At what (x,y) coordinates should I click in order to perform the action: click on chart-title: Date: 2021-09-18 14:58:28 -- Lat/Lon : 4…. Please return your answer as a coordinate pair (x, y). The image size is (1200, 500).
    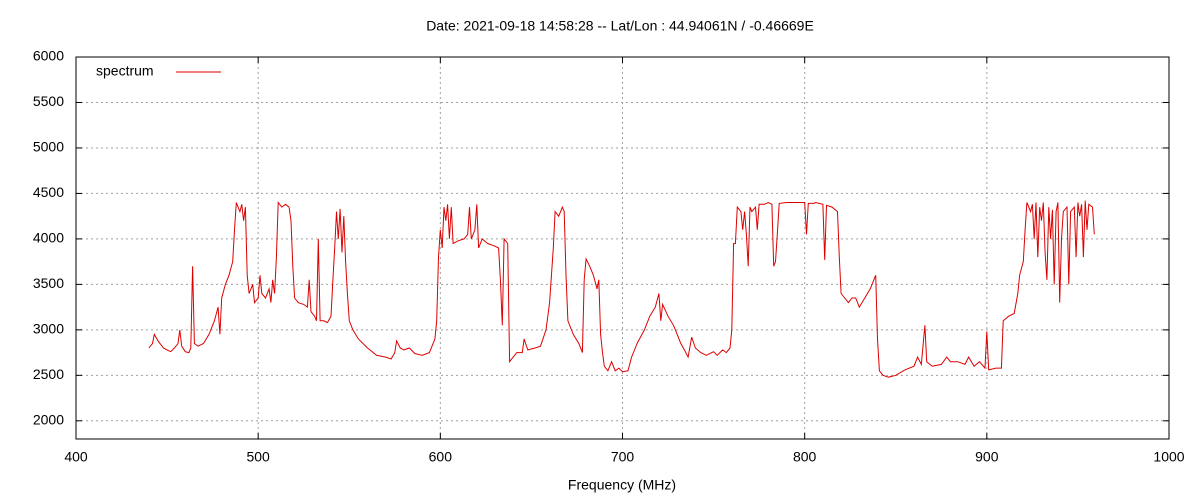
    Looking at the image, I should click on (620, 26).